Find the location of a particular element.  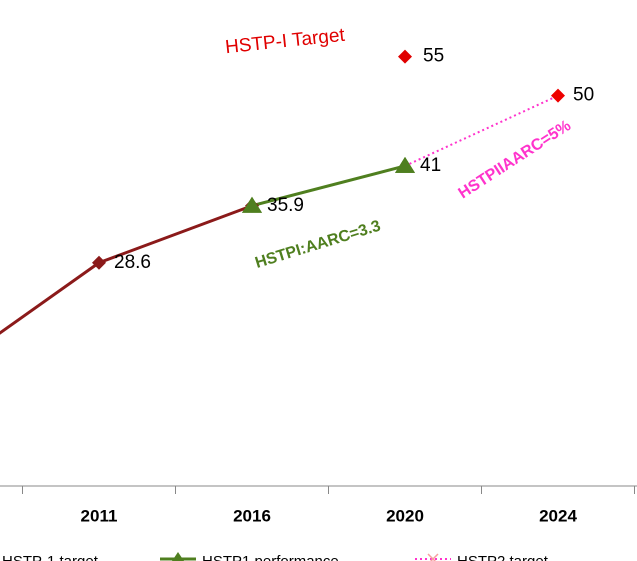

legend-label: HSTP2 target is located at coordinates (503, 557).